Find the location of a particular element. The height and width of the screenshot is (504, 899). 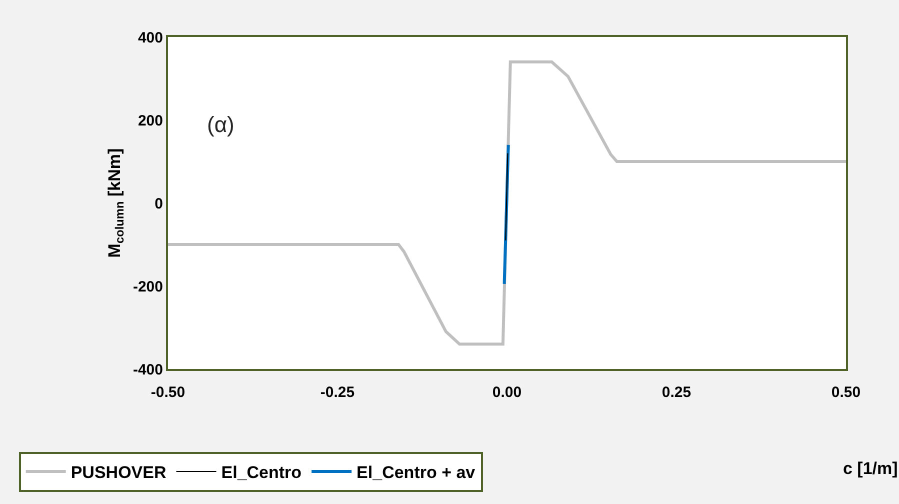

x-axis-title: c [1/m] is located at coordinates (870, 468).